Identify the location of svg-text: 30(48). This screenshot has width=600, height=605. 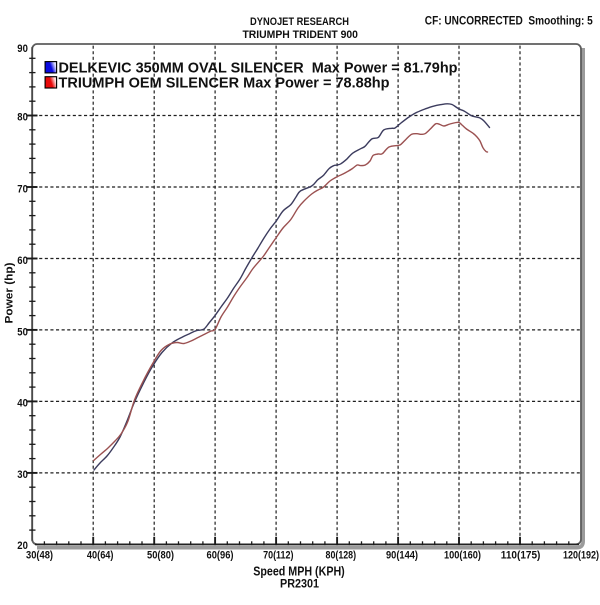
(39, 555).